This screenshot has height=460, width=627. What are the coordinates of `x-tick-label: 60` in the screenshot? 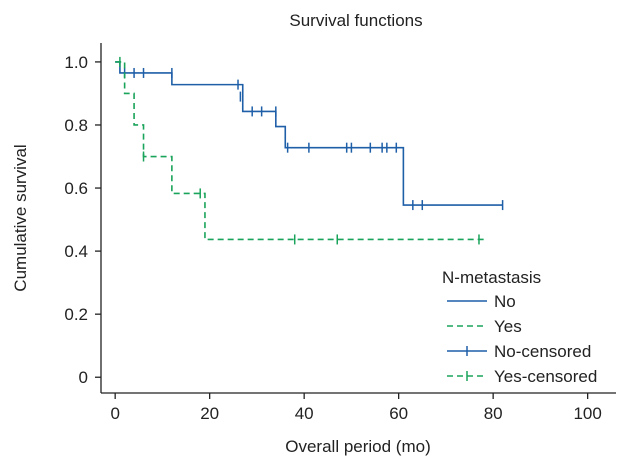 It's located at (398, 413).